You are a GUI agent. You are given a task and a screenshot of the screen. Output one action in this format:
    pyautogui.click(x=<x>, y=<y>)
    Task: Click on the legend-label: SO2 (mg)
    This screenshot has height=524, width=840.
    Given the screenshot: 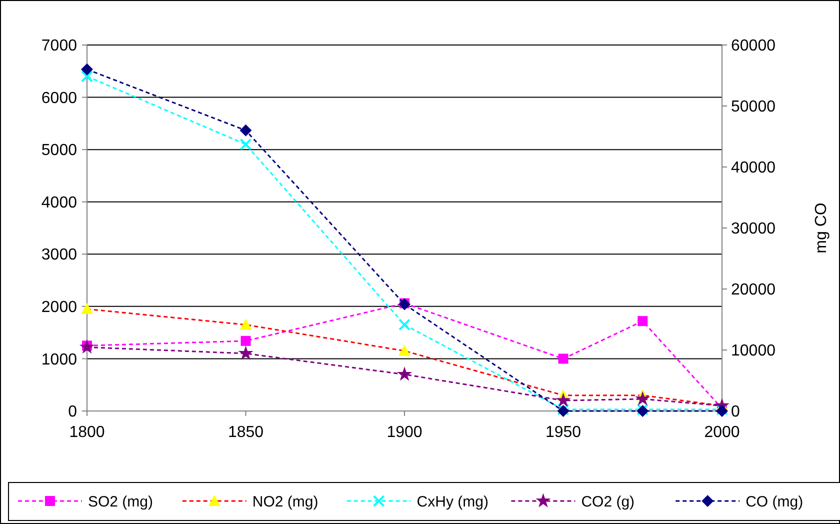 What is the action you would take?
    pyautogui.click(x=121, y=501)
    